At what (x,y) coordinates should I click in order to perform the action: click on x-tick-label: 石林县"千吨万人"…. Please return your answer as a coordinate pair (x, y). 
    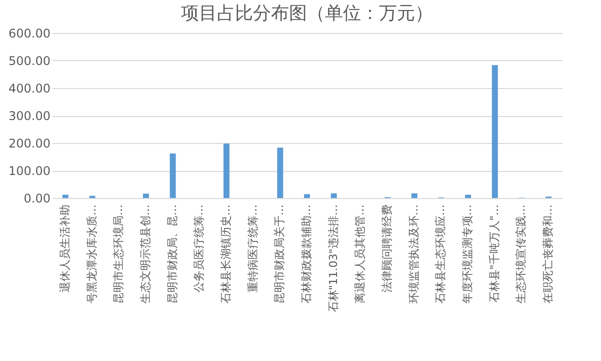
    Looking at the image, I should click on (494, 253).